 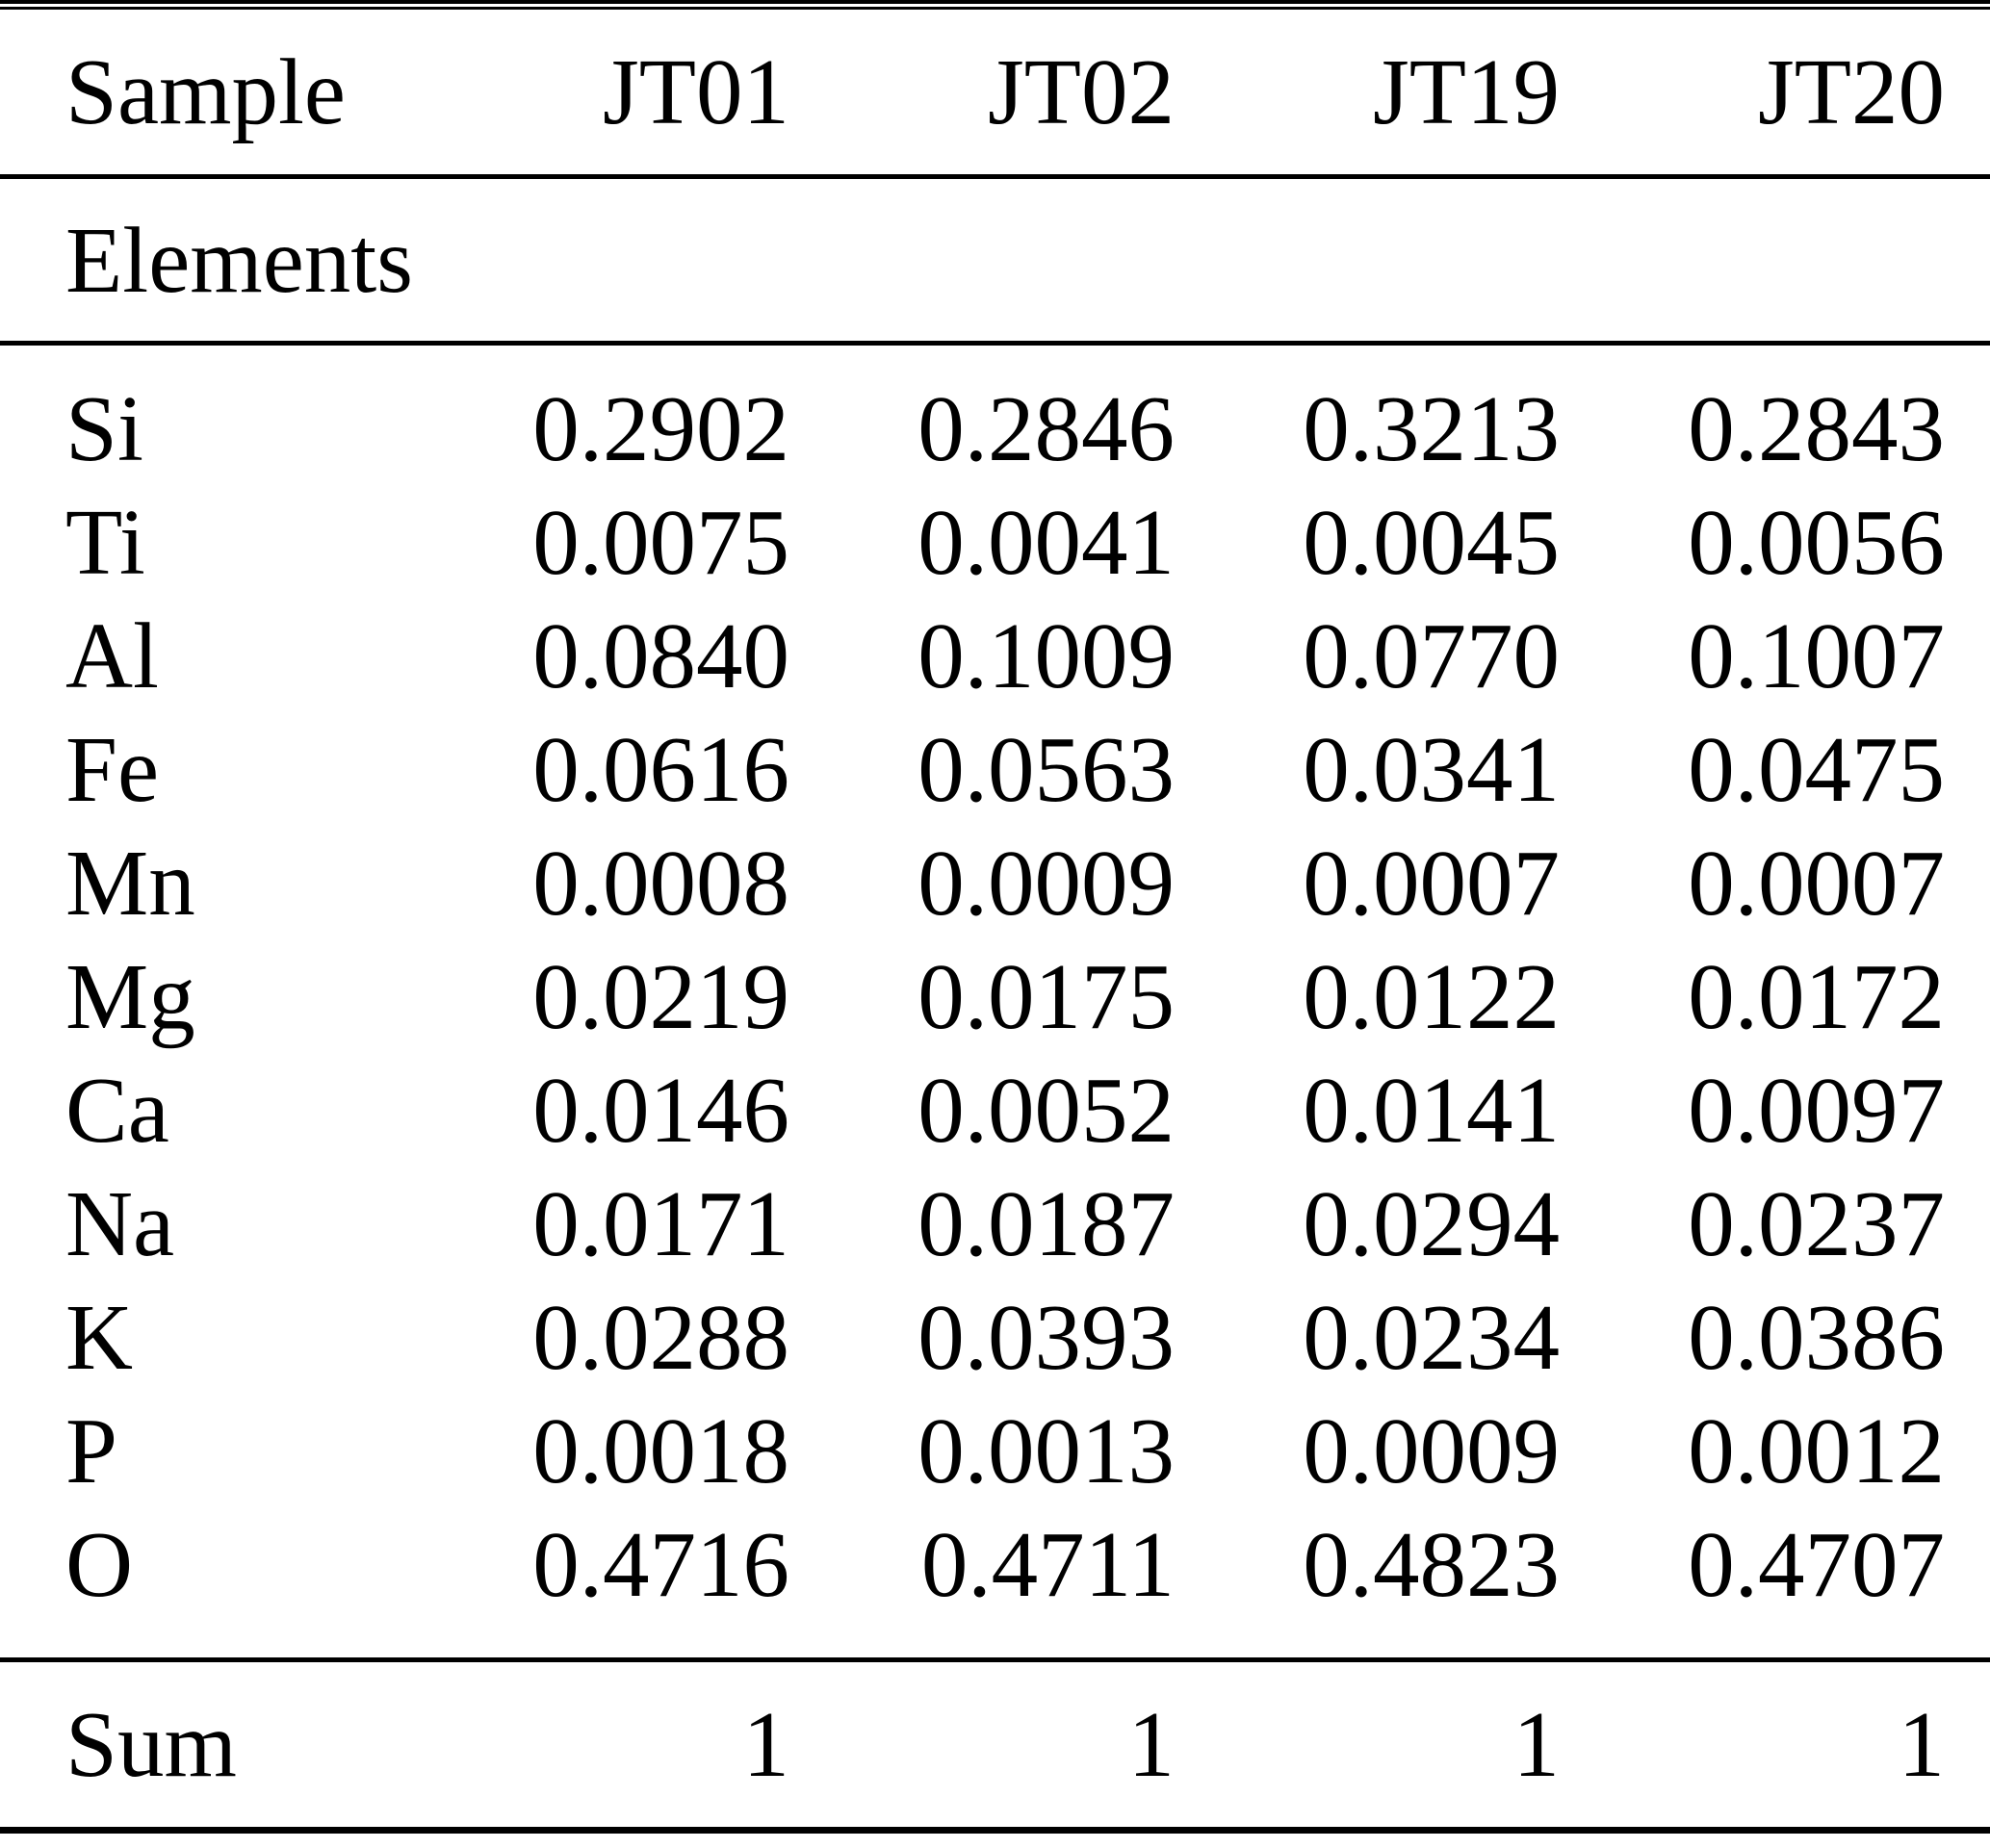 I want to click on element-label: Fe, so click(x=112, y=769).